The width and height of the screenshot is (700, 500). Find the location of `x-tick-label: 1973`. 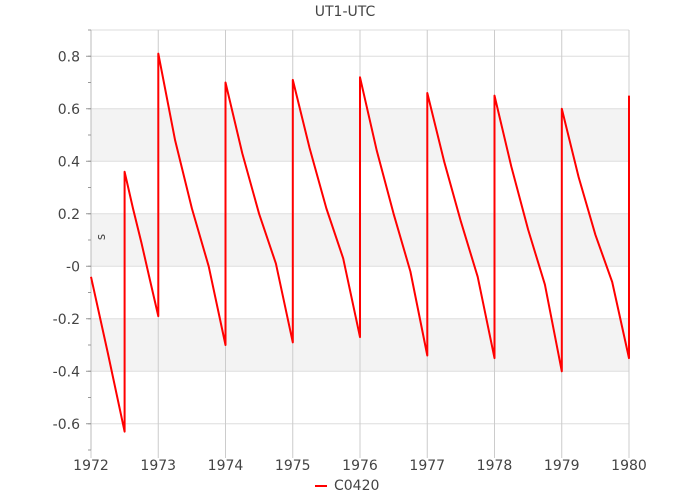

x-tick-label: 1973 is located at coordinates (158, 466).